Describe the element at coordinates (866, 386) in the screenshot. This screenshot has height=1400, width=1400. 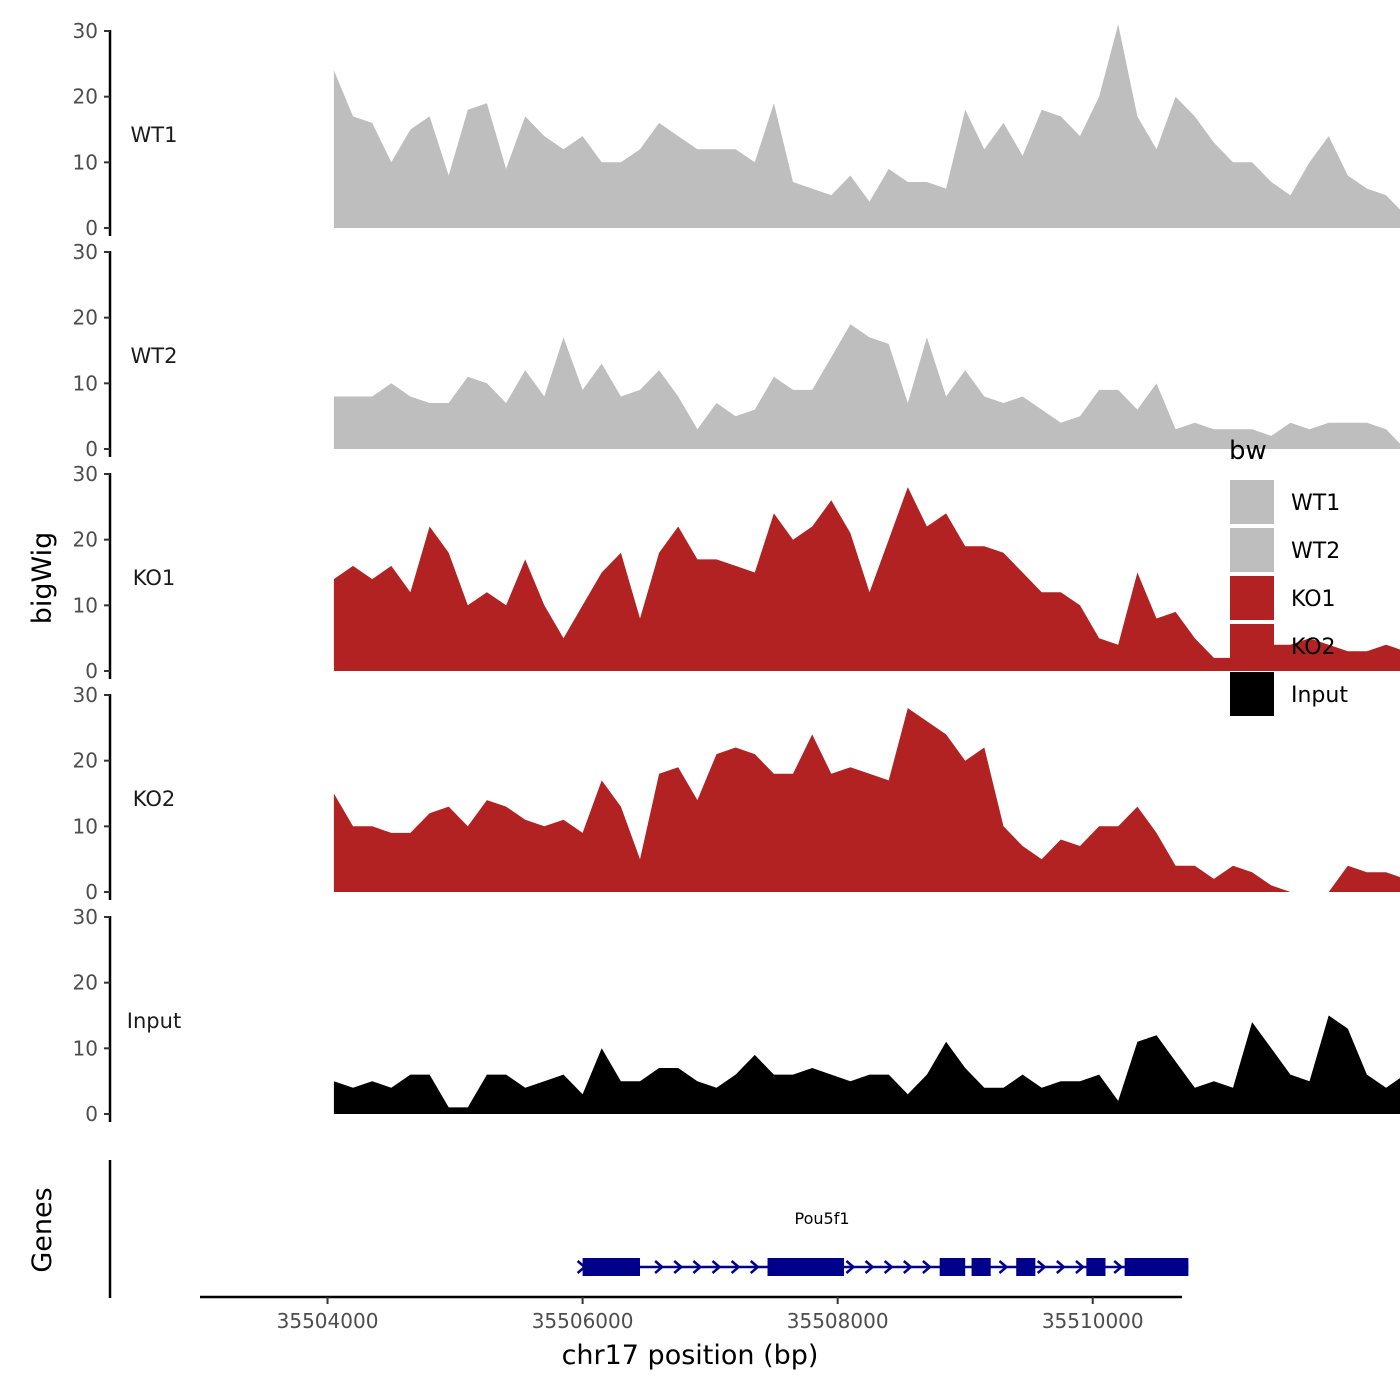
I see `coverage-area-wt2` at that location.